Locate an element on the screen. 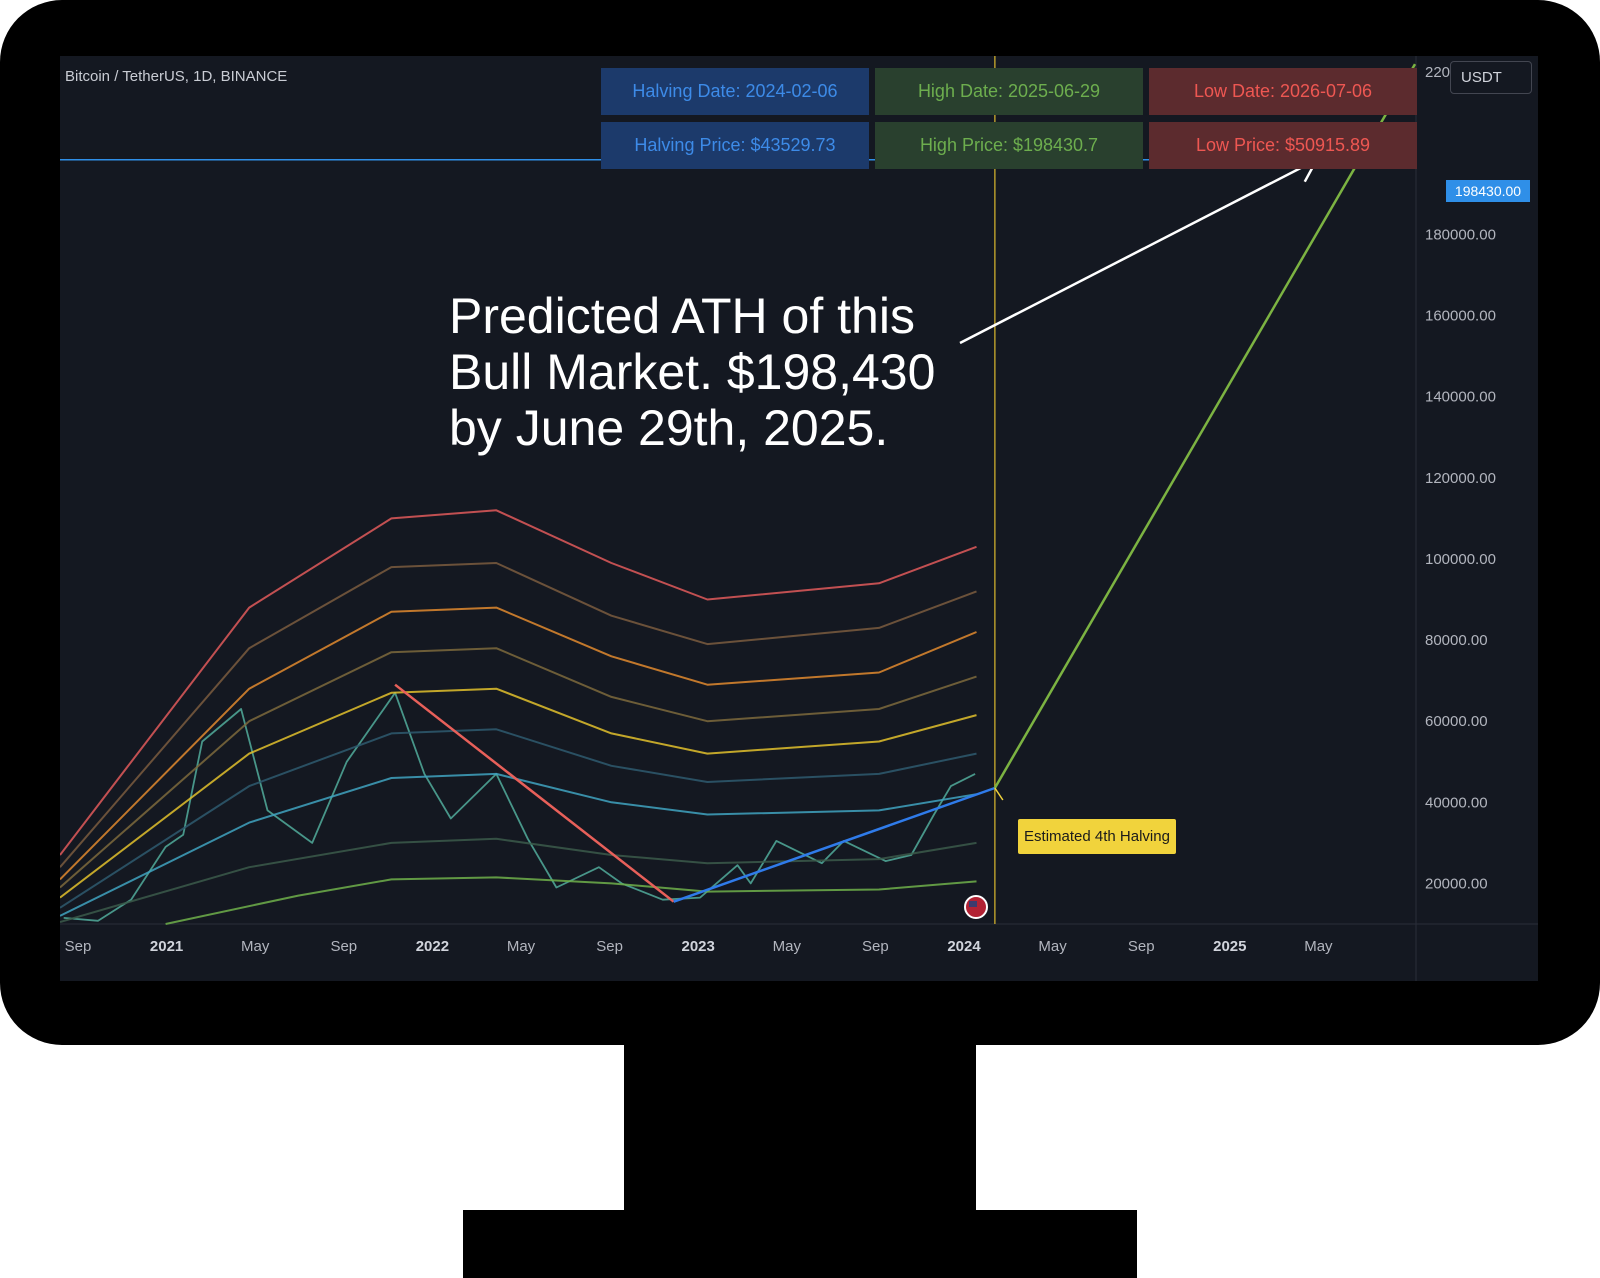 The width and height of the screenshot is (1600, 1278). x-tick-label: 2025 is located at coordinates (1229, 946).